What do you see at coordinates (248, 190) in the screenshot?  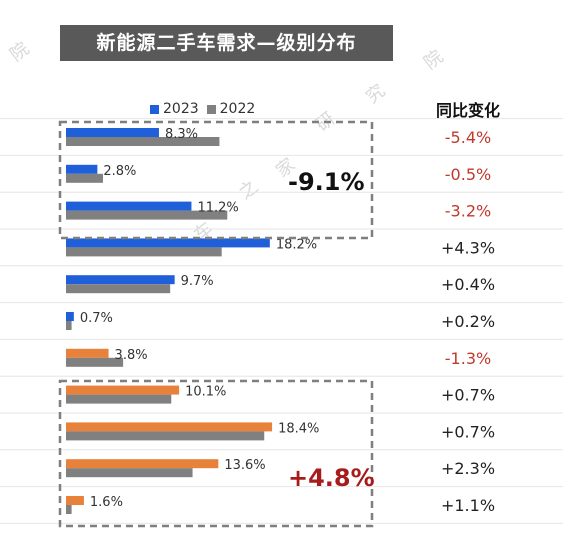 I see `watermark-char: 之` at bounding box center [248, 190].